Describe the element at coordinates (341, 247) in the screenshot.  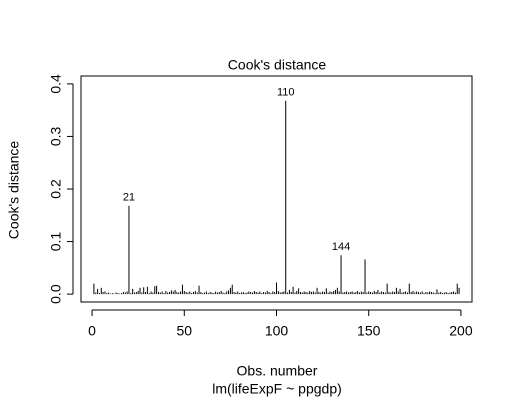
I see `point-label: 144` at that location.